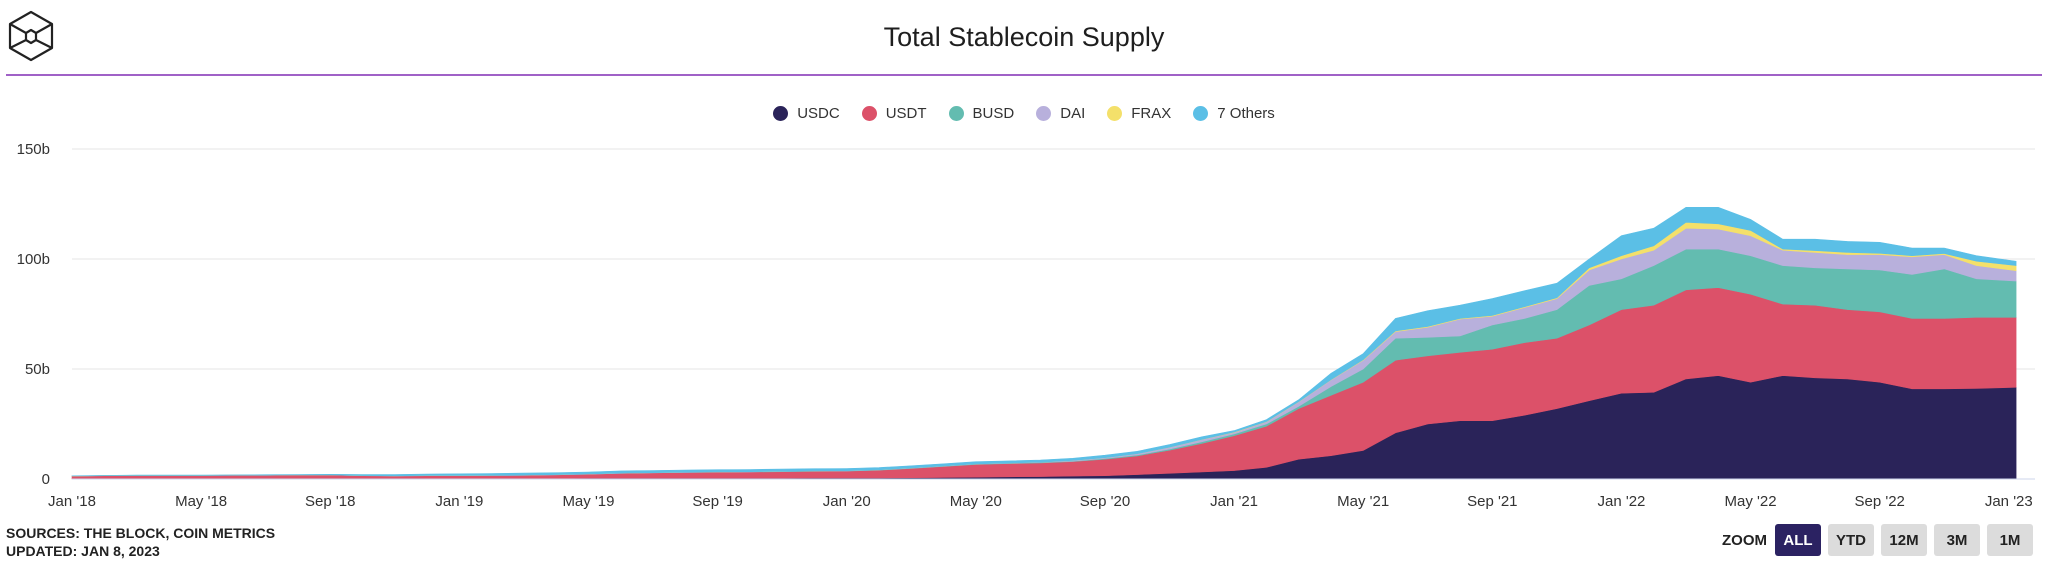 This screenshot has width=2048, height=563. I want to click on sources-text: SOURCES: THE BLOCK, COIN METRICS, so click(141, 533).